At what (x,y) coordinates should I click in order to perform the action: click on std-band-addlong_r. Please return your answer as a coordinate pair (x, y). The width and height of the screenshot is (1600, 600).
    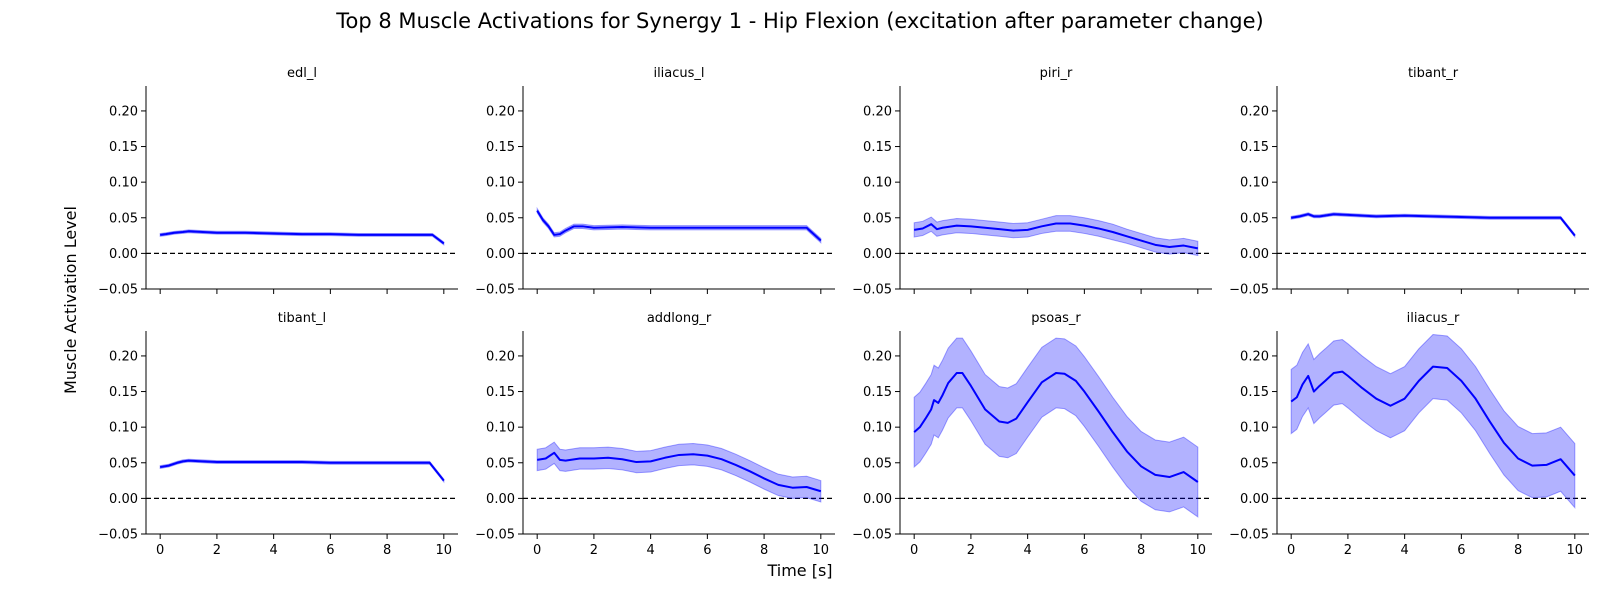
    Looking at the image, I should click on (679, 472).